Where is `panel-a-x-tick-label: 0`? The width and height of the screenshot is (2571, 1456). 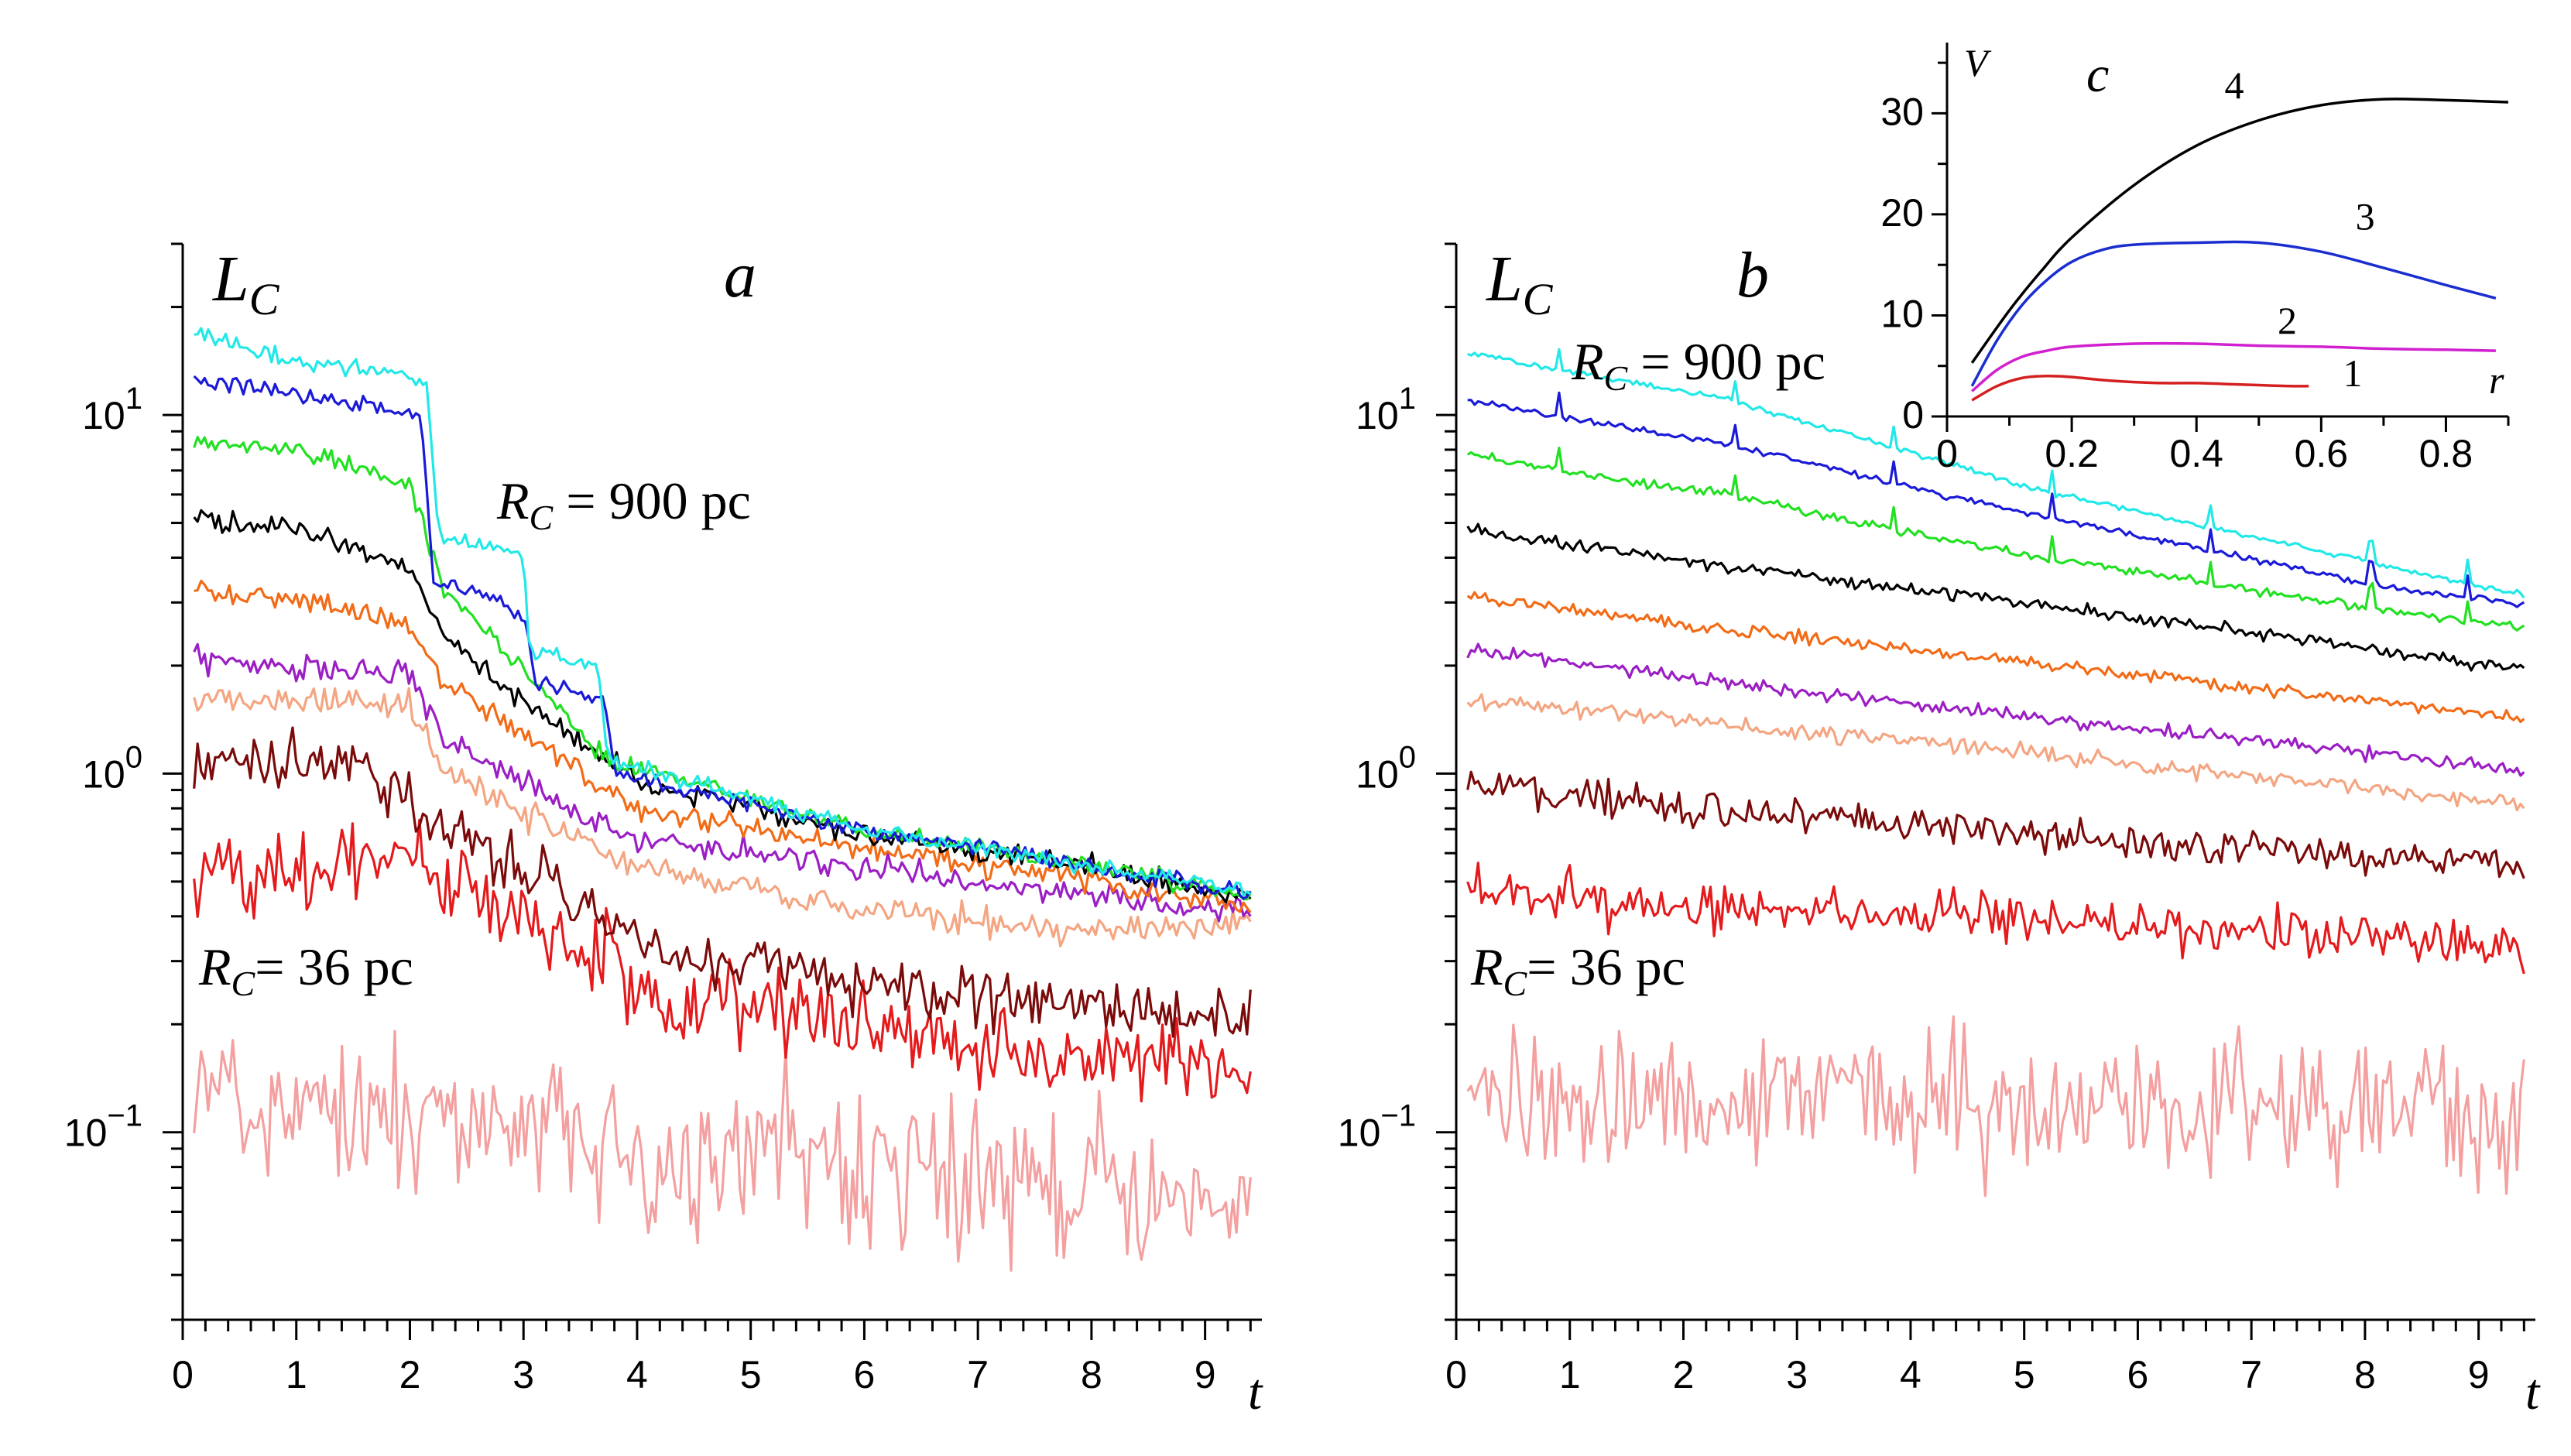
panel-a-x-tick-label: 0 is located at coordinates (183, 1375).